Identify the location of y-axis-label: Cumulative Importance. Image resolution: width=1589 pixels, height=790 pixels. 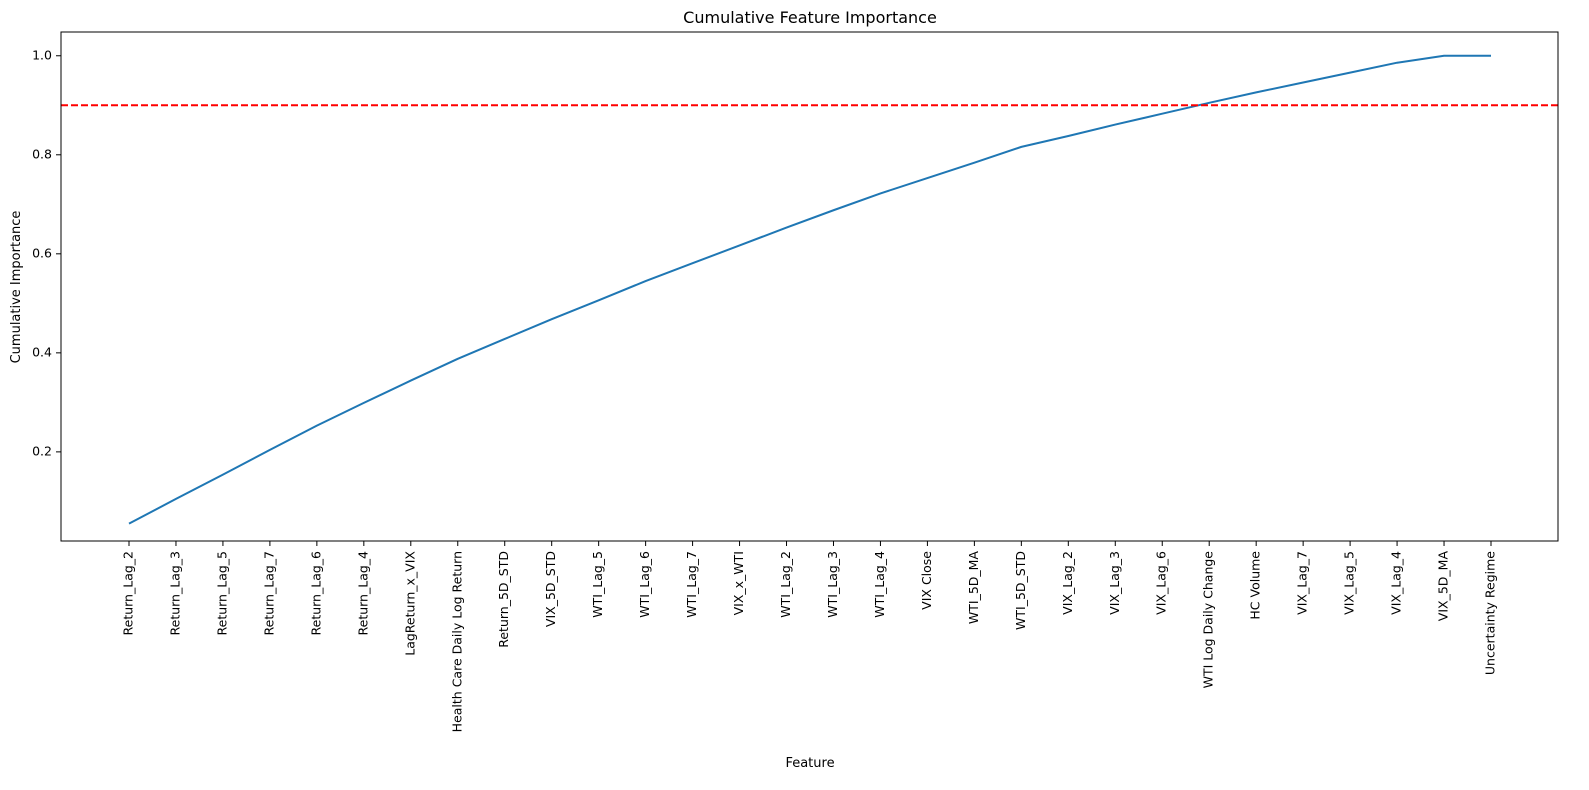
(16, 287).